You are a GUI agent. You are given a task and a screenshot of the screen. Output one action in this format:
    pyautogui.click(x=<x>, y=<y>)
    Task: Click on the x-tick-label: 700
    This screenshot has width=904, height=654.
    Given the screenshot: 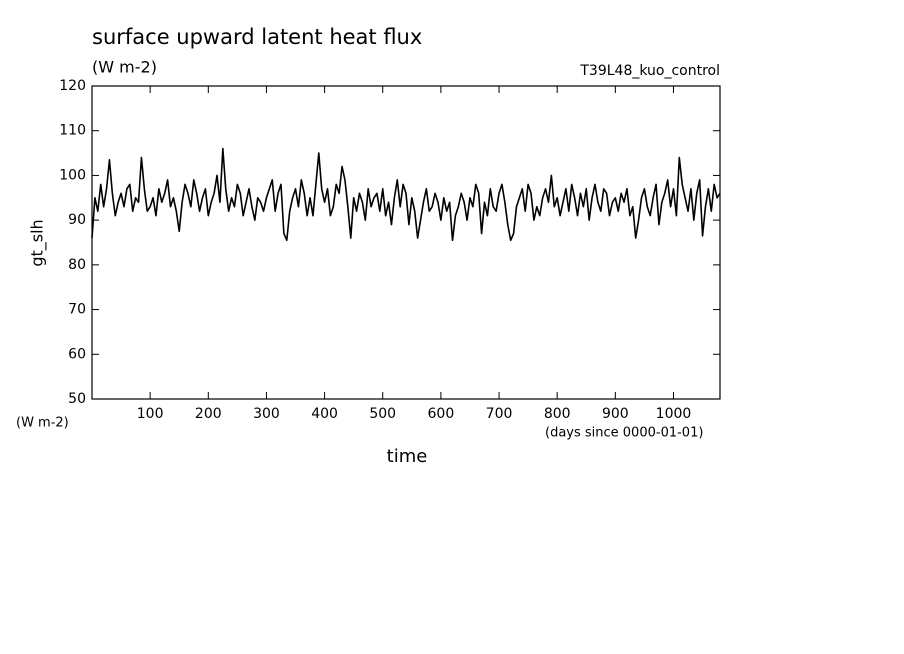 What is the action you would take?
    pyautogui.click(x=499, y=414)
    